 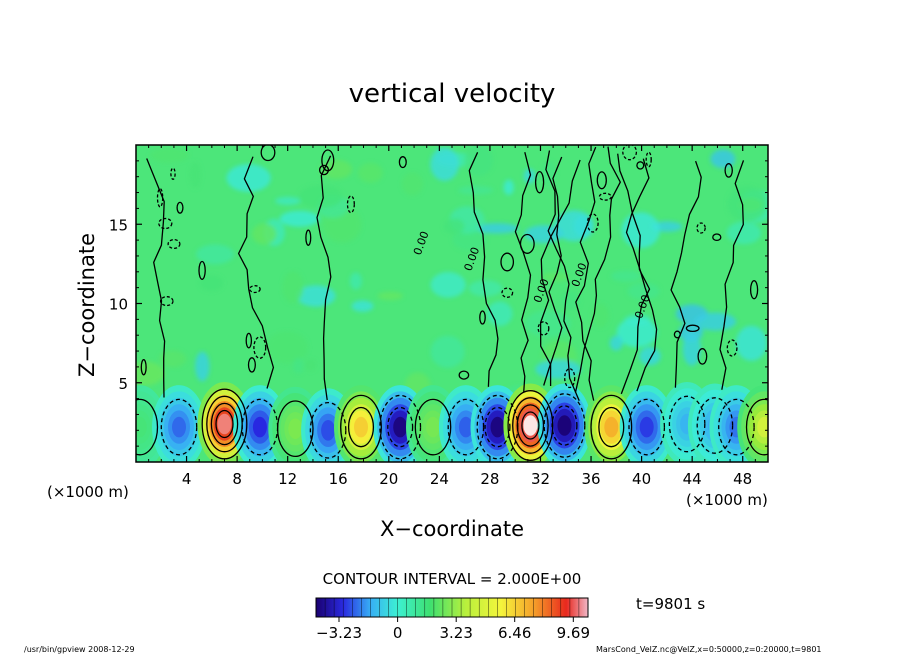 I want to click on x-tick-label: 8, so click(x=237, y=479).